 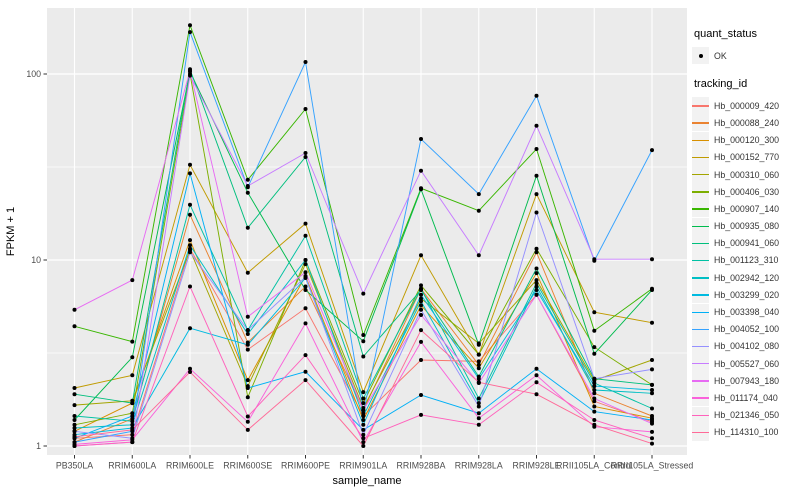 I want to click on legend-item-Hb_003299_020: Hb_003299_020, so click(x=745, y=295).